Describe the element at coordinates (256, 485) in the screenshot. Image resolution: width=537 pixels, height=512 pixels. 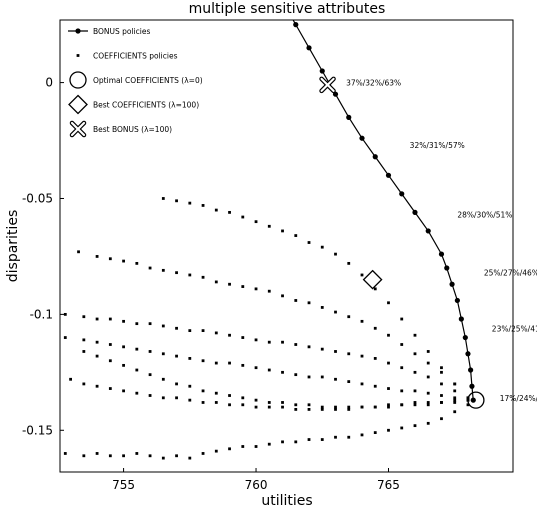
I see `x-tick-label-1: 760` at that location.